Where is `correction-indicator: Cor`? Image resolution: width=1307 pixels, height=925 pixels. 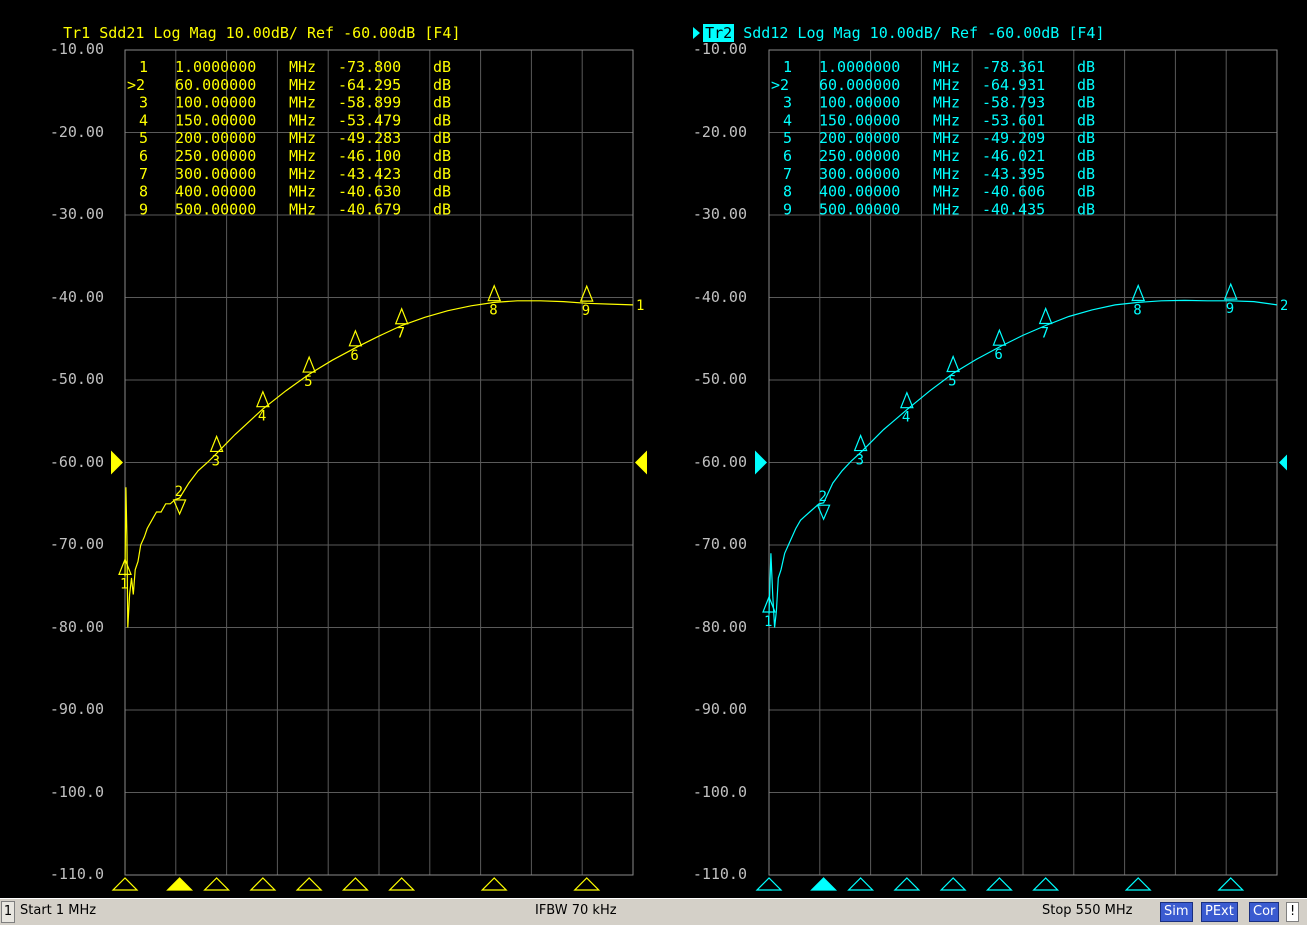
correction-indicator: Cor is located at coordinates (1264, 912).